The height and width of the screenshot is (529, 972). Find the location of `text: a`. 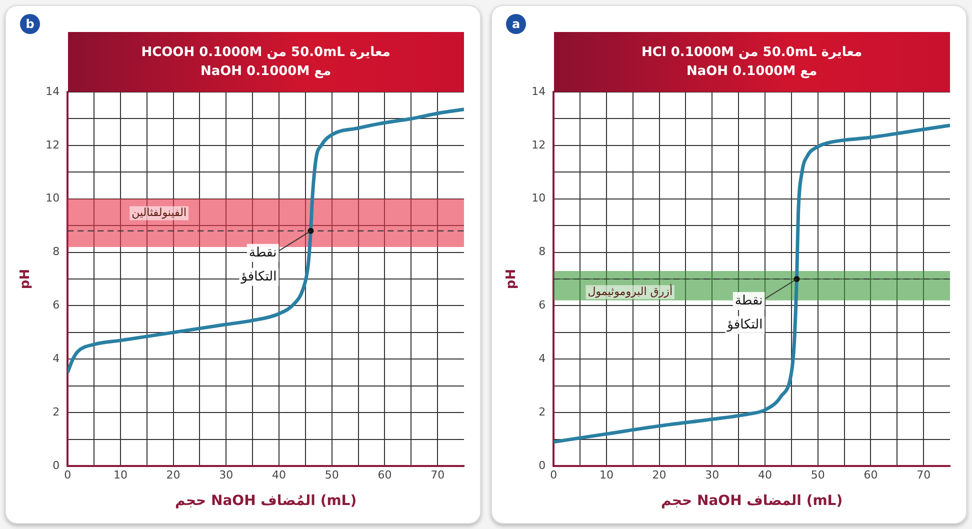

text: a is located at coordinates (516, 24).